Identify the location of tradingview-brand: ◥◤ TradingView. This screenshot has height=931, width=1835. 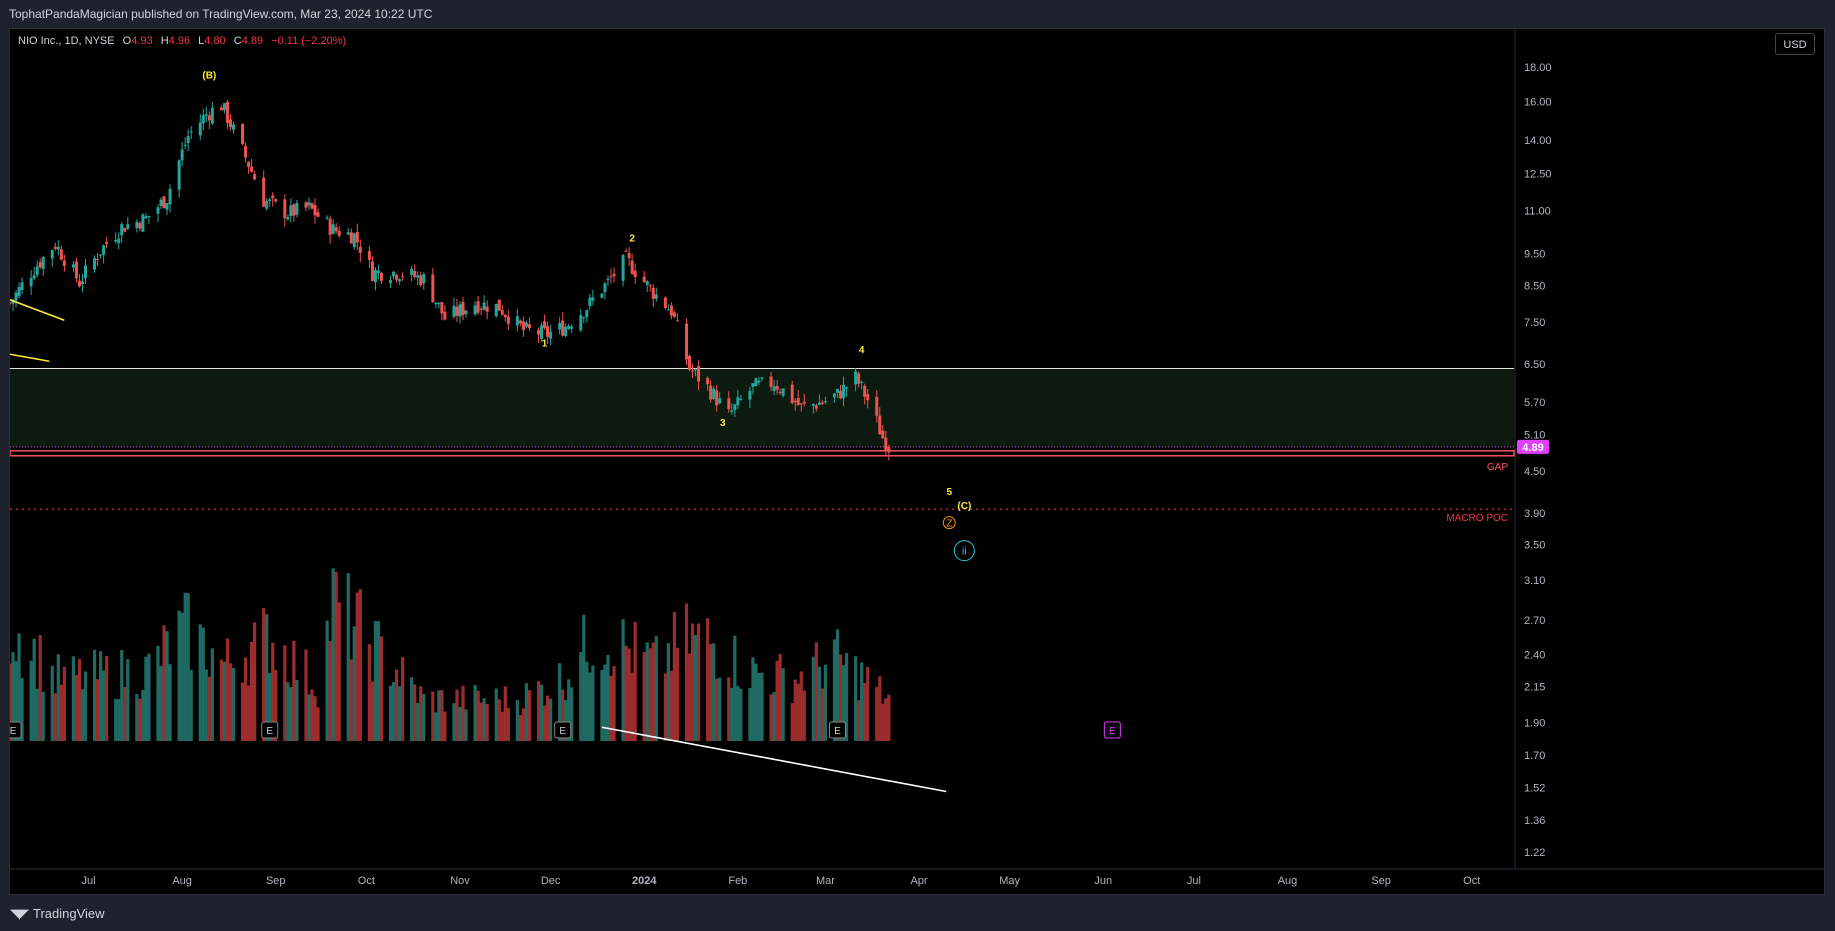
(57, 914).